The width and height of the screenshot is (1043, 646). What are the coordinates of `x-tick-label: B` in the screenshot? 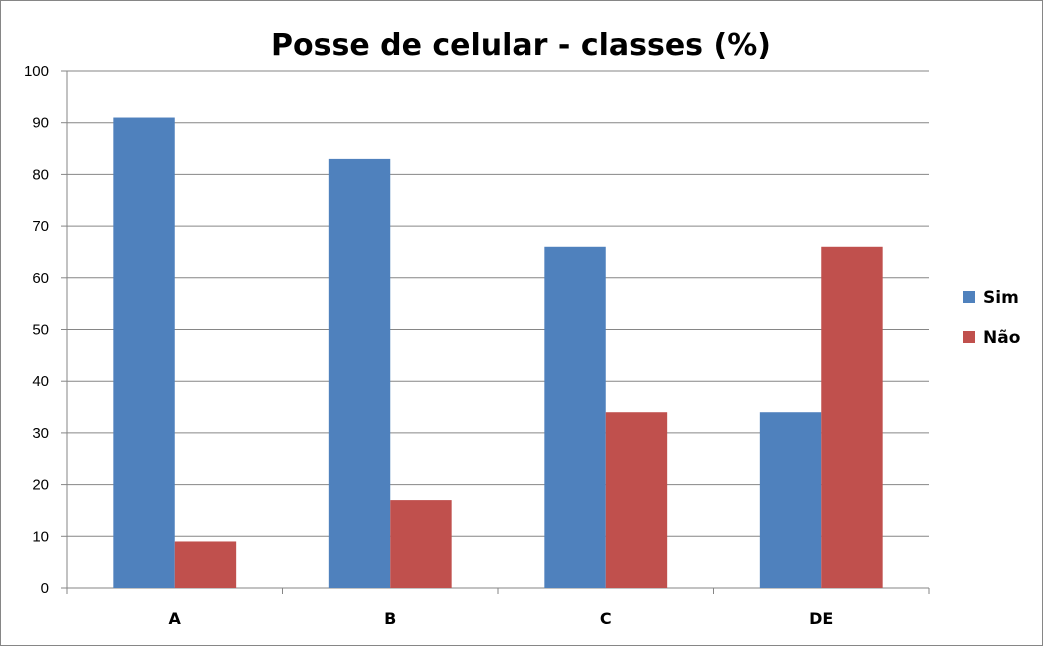 It's located at (390, 618).